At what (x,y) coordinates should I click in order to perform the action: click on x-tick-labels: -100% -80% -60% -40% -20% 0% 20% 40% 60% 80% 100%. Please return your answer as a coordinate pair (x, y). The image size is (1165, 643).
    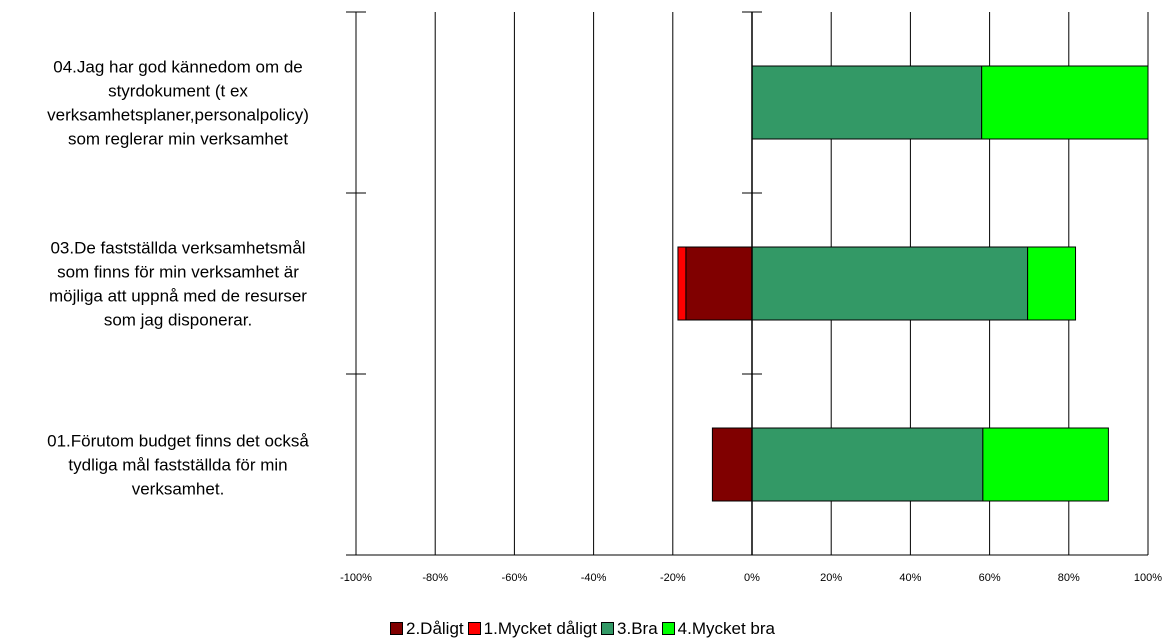
    Looking at the image, I should click on (751, 578).